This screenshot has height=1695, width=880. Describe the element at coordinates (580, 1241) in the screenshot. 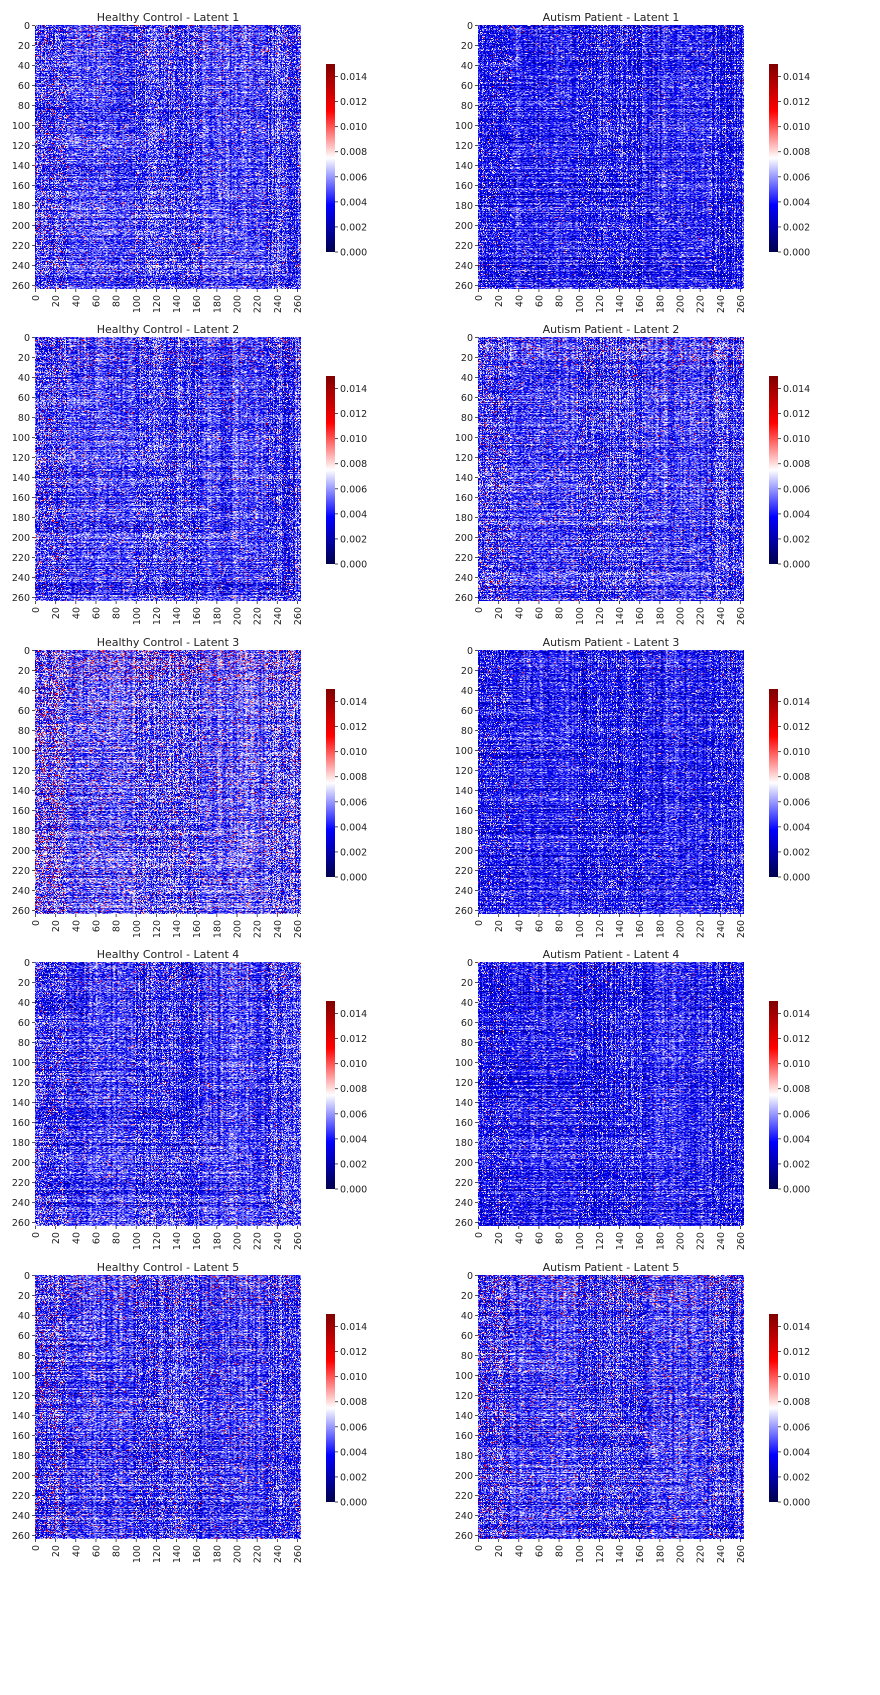

I see `x-tick-label: 100` at that location.